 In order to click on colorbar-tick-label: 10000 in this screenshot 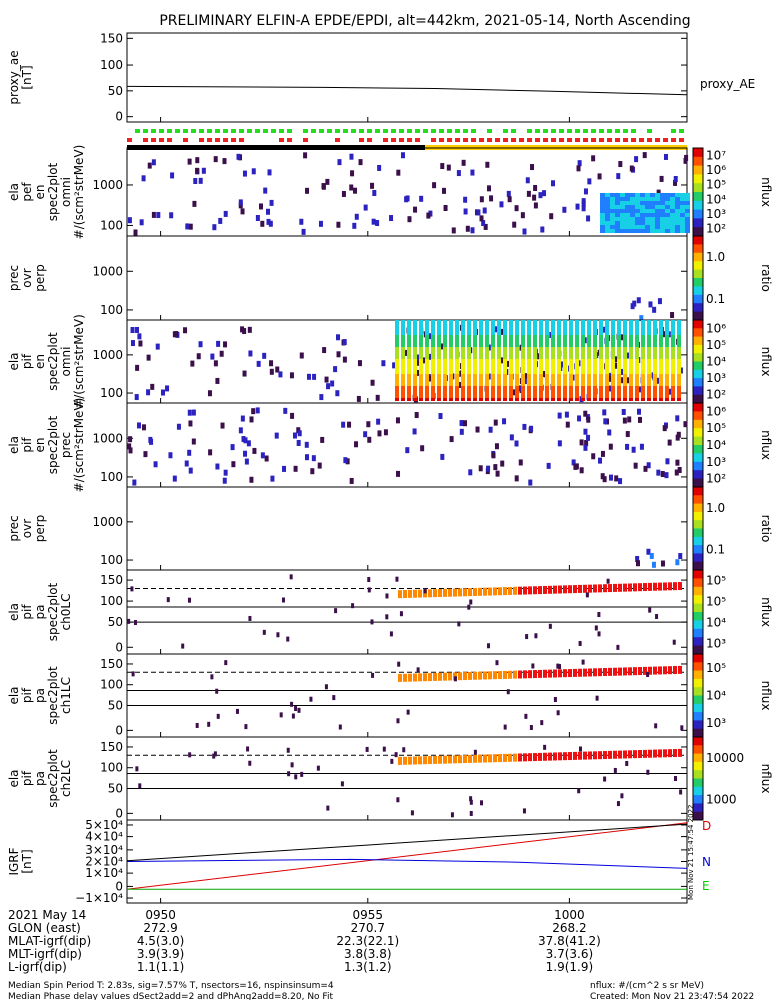, I will do `click(725, 758)`.